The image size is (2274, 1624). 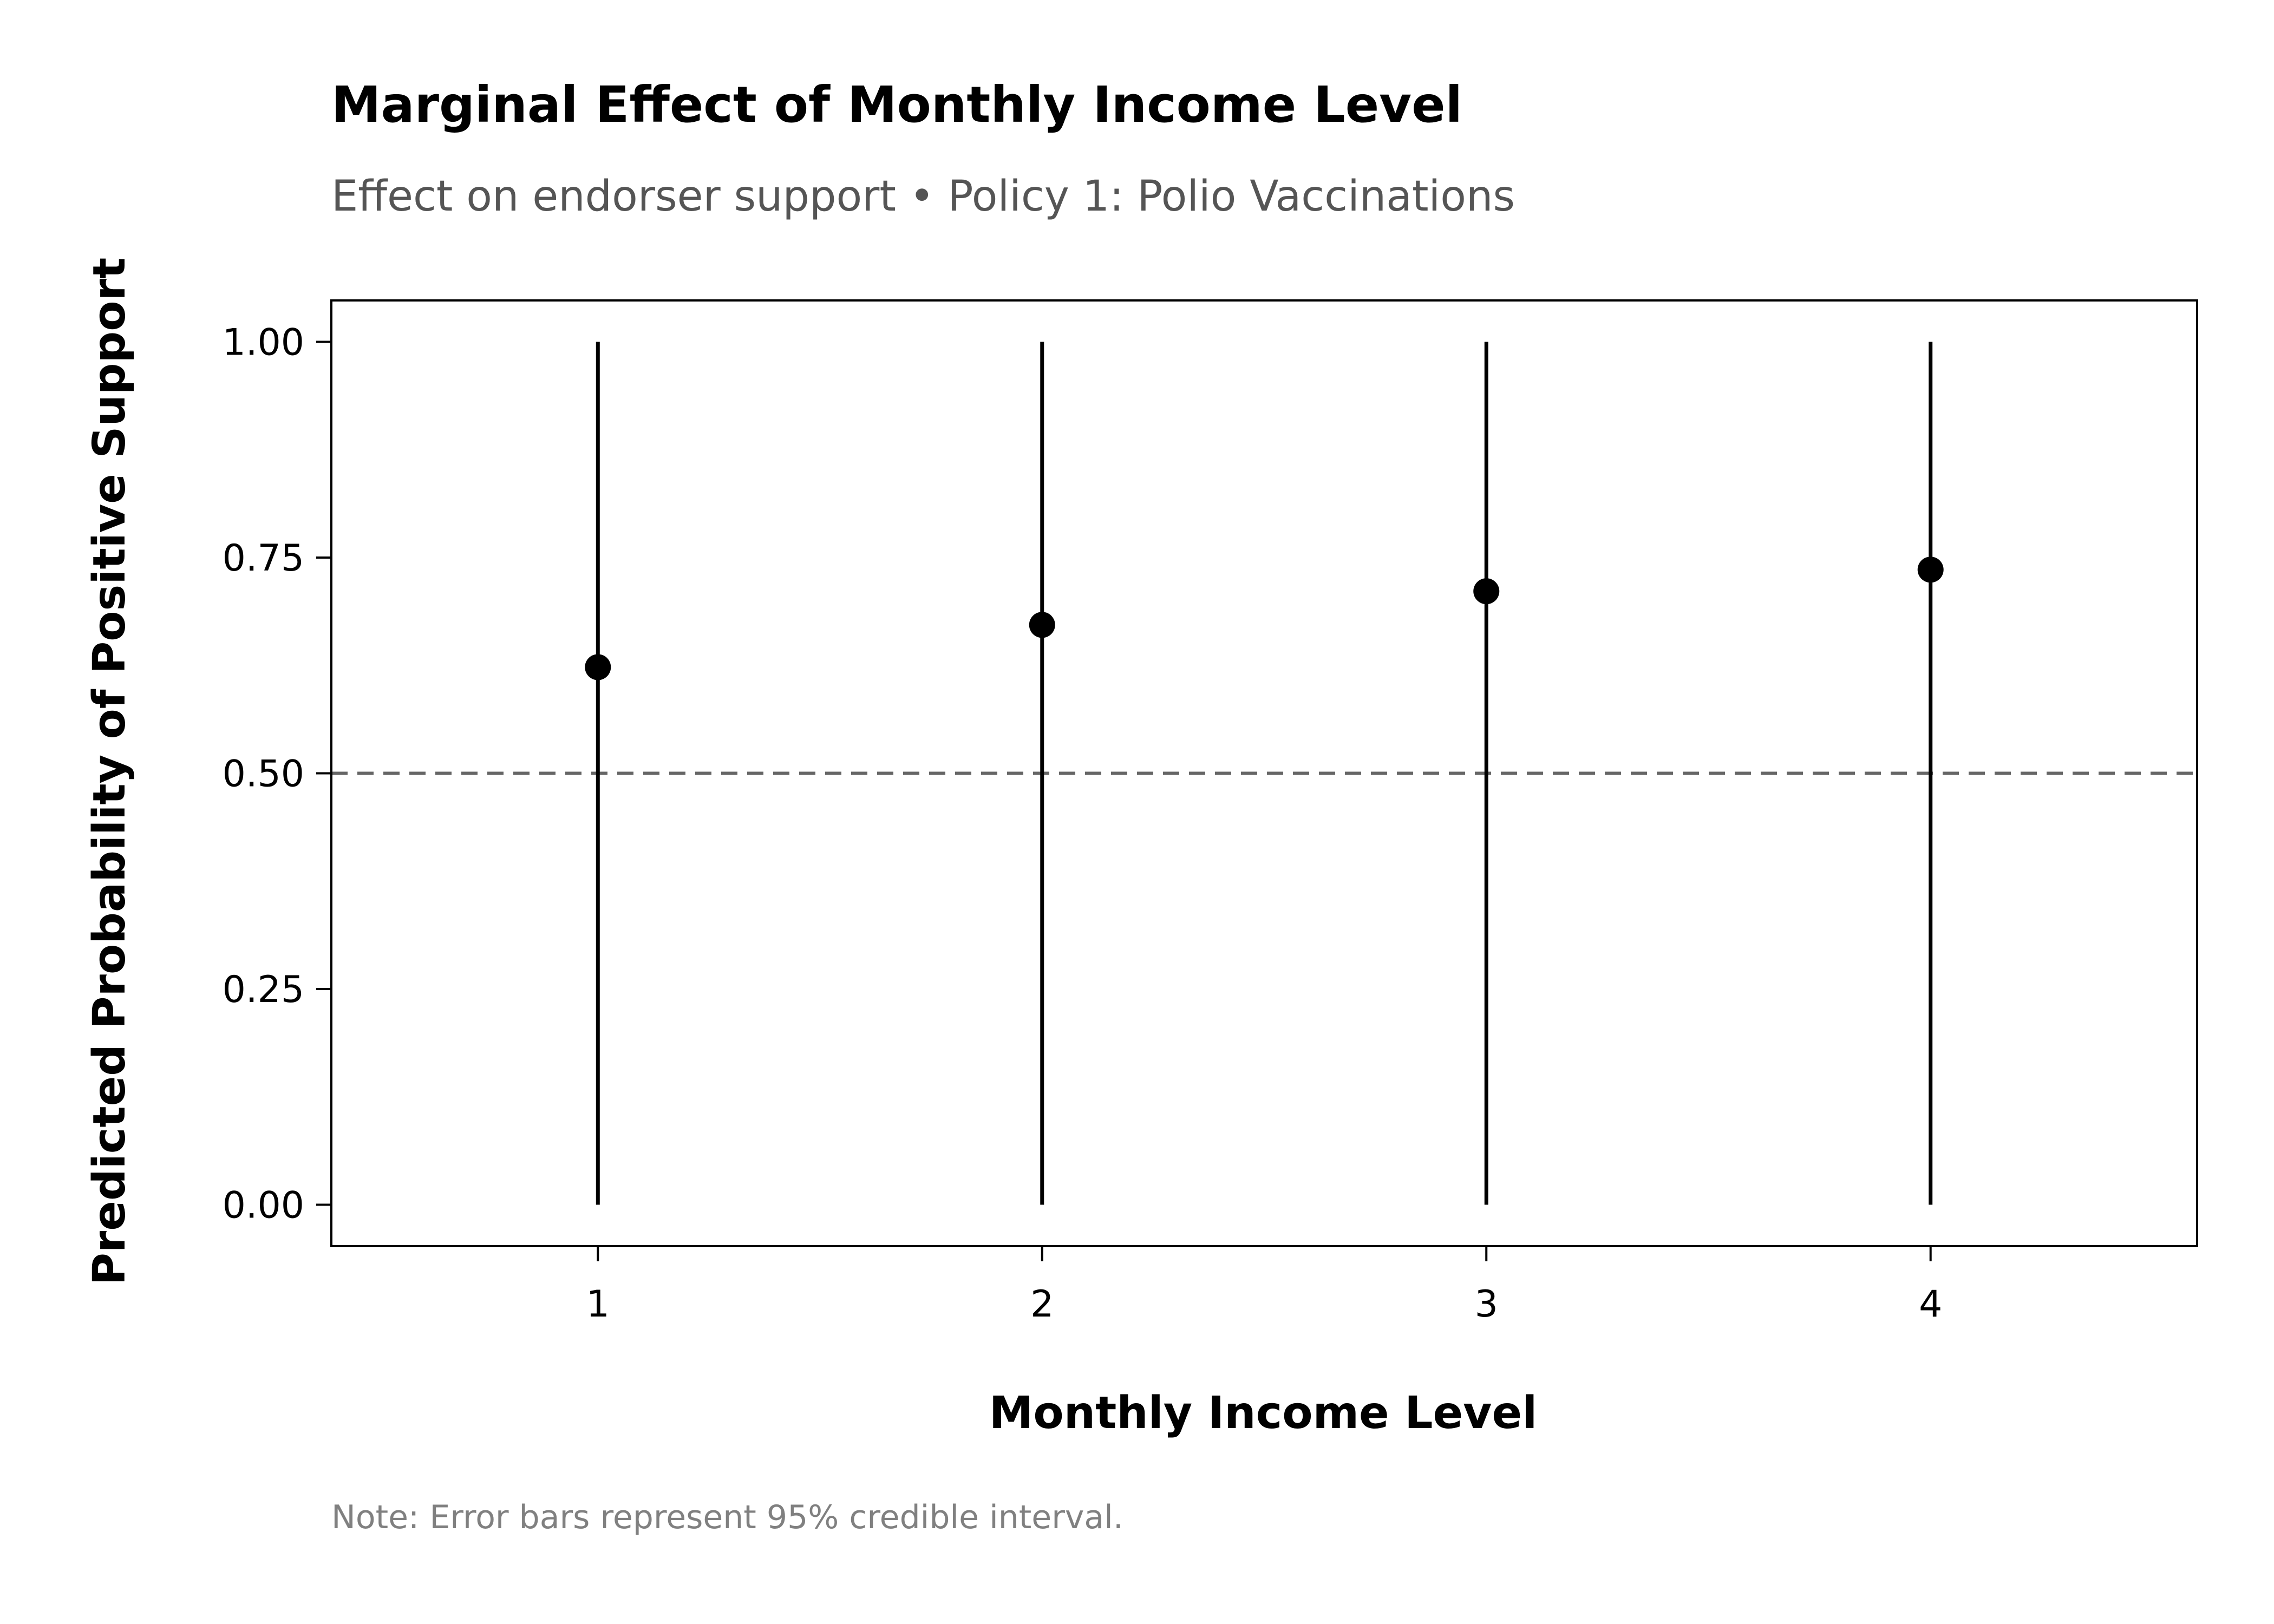 What do you see at coordinates (897, 105) in the screenshot?
I see `chart-title: Marginal Effect of Monthly Income Level` at bounding box center [897, 105].